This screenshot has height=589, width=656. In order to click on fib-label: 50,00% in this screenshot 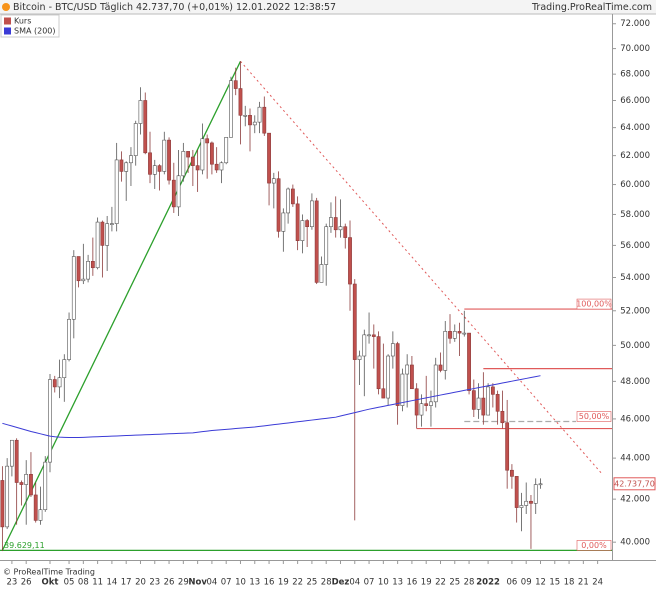, I will do `click(594, 416)`.